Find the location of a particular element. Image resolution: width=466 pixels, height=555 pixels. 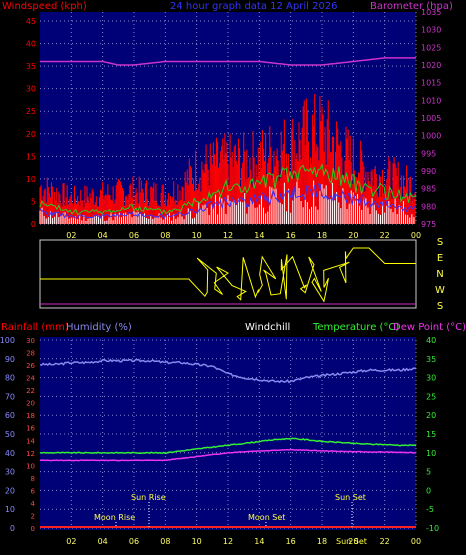

barometer-axis-label: Barometer (hpa) is located at coordinates (411, 6).